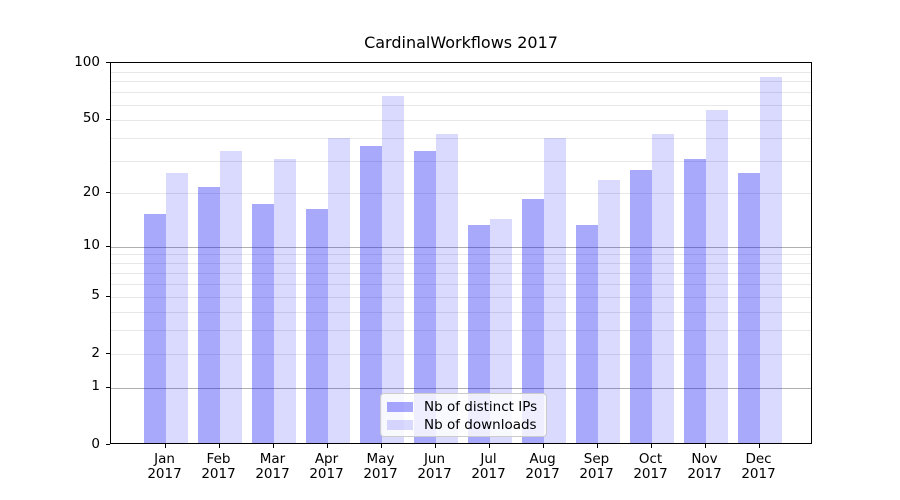 This screenshot has width=900, height=500. I want to click on bar-ips-mar, so click(262, 323).